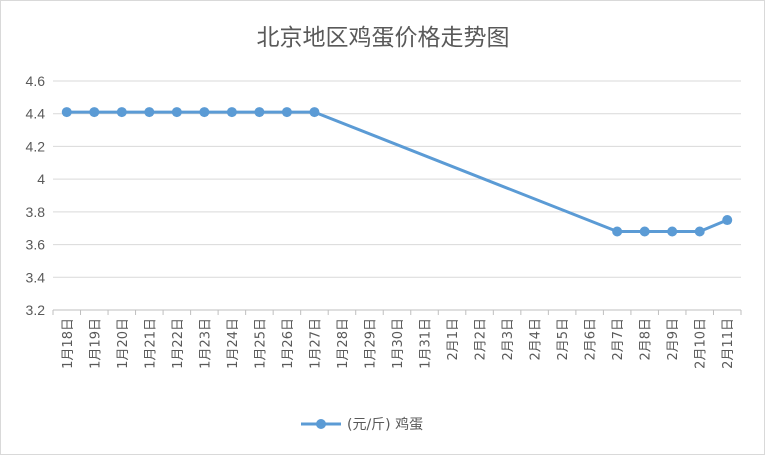  I want to click on x-tick-label: 1月19日, so click(95, 343).